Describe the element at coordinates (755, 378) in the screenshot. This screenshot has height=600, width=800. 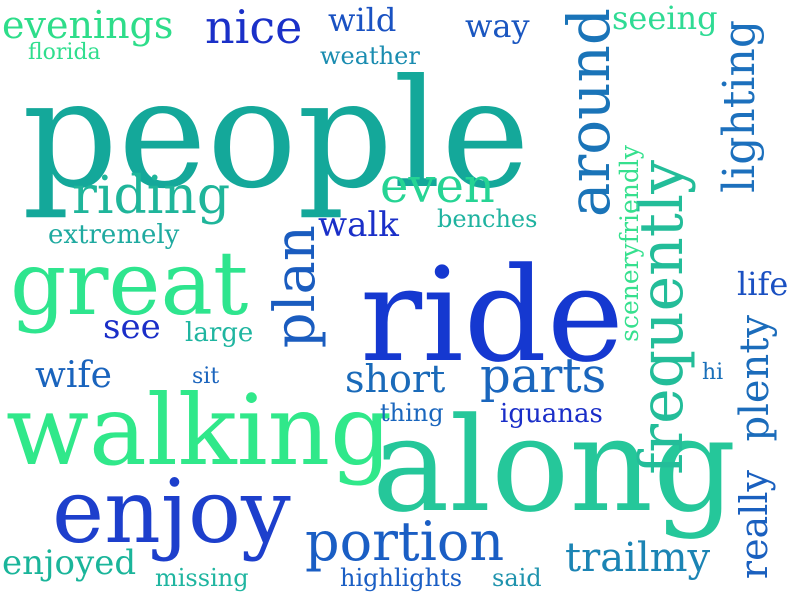
I see `word-plenty: plenty` at that location.